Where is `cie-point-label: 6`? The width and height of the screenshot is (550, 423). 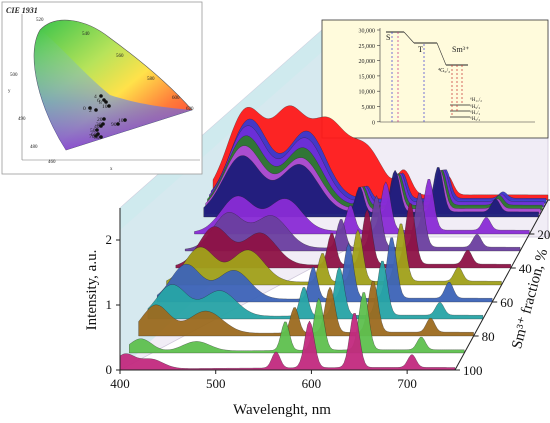 cie-point-label: 6 is located at coordinates (98, 101).